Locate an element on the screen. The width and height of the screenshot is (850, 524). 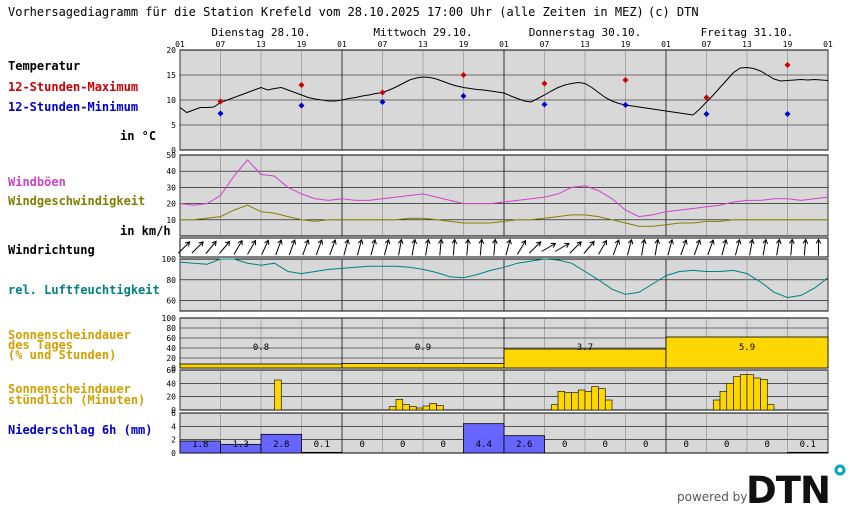
ytick-sunshine_daily: 20 is located at coordinates (171, 358).